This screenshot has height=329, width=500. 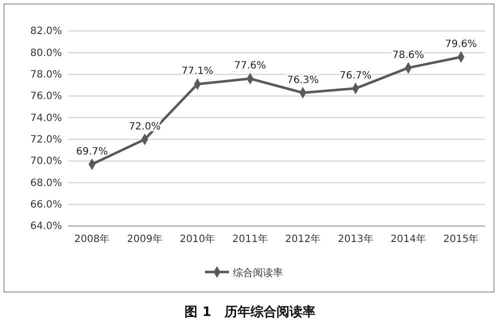 What do you see at coordinates (46, 32) in the screenshot?
I see `y-tick-label: 82.0%` at bounding box center [46, 32].